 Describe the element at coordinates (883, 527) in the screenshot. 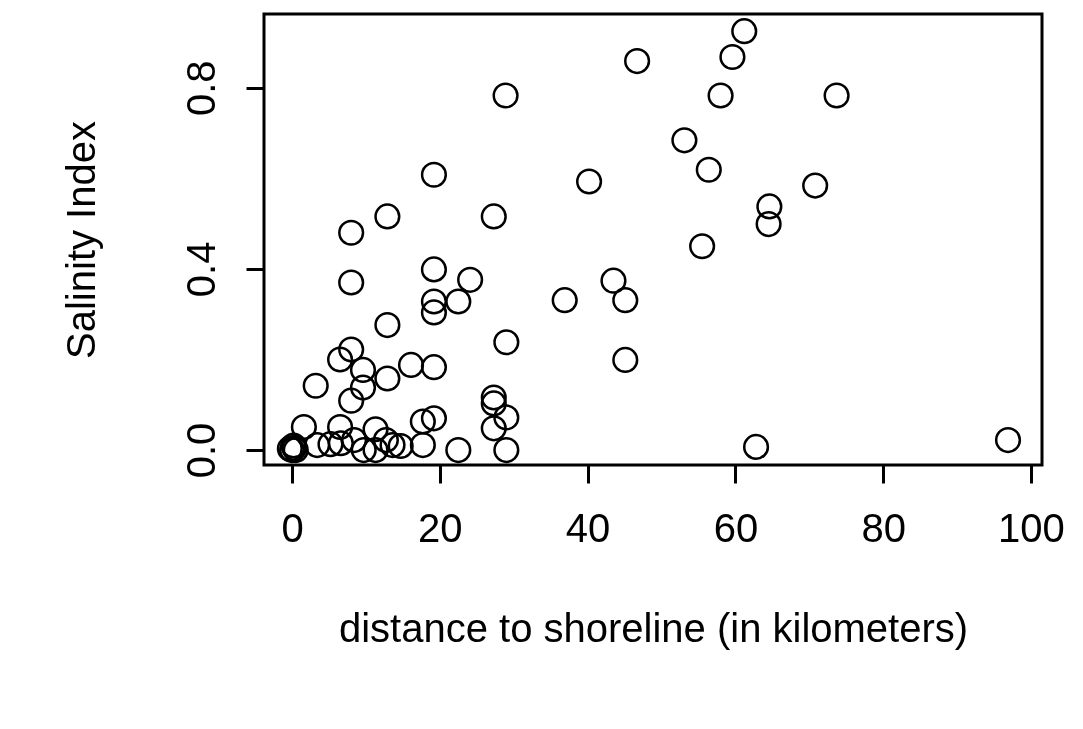

I see `x-tick-label: 80` at that location.